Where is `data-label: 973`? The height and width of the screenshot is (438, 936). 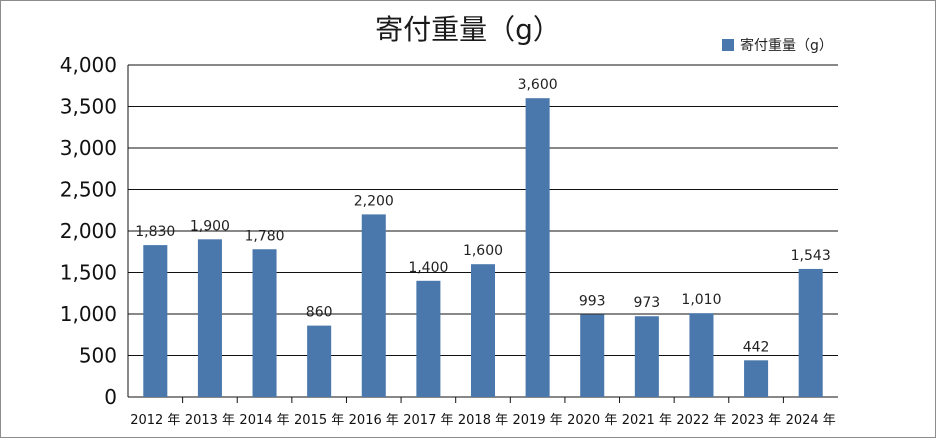
data-label: 973 is located at coordinates (646, 303).